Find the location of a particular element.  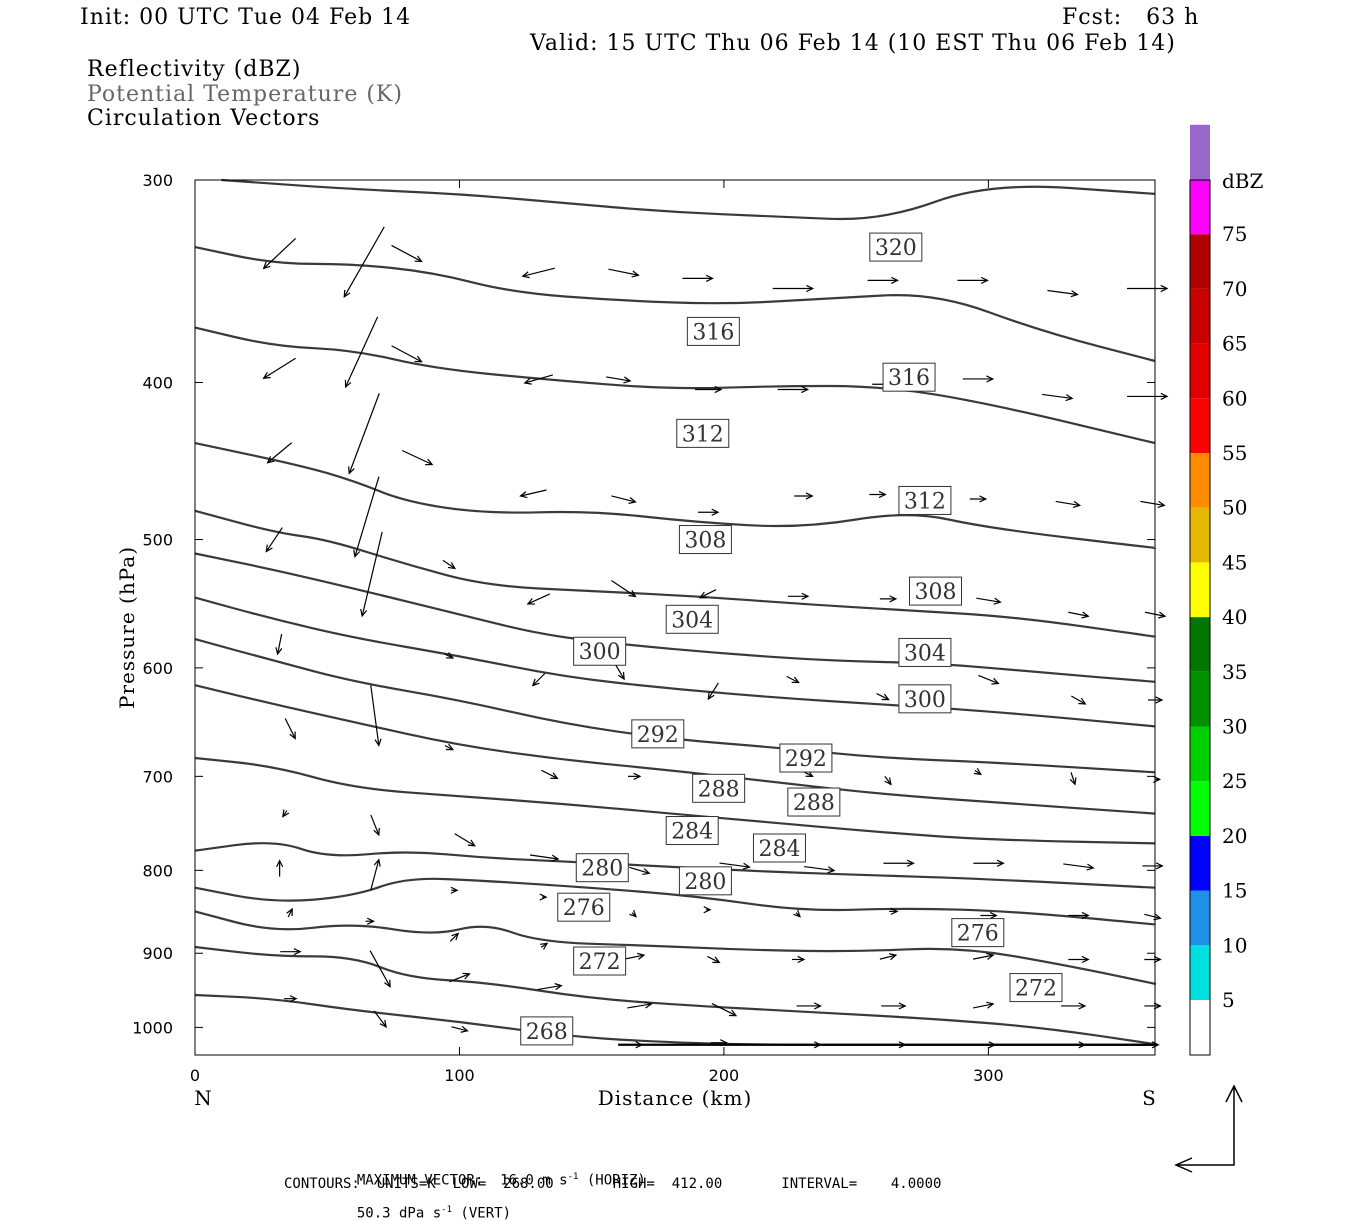

y-tick-label: 400 is located at coordinates (157, 382).